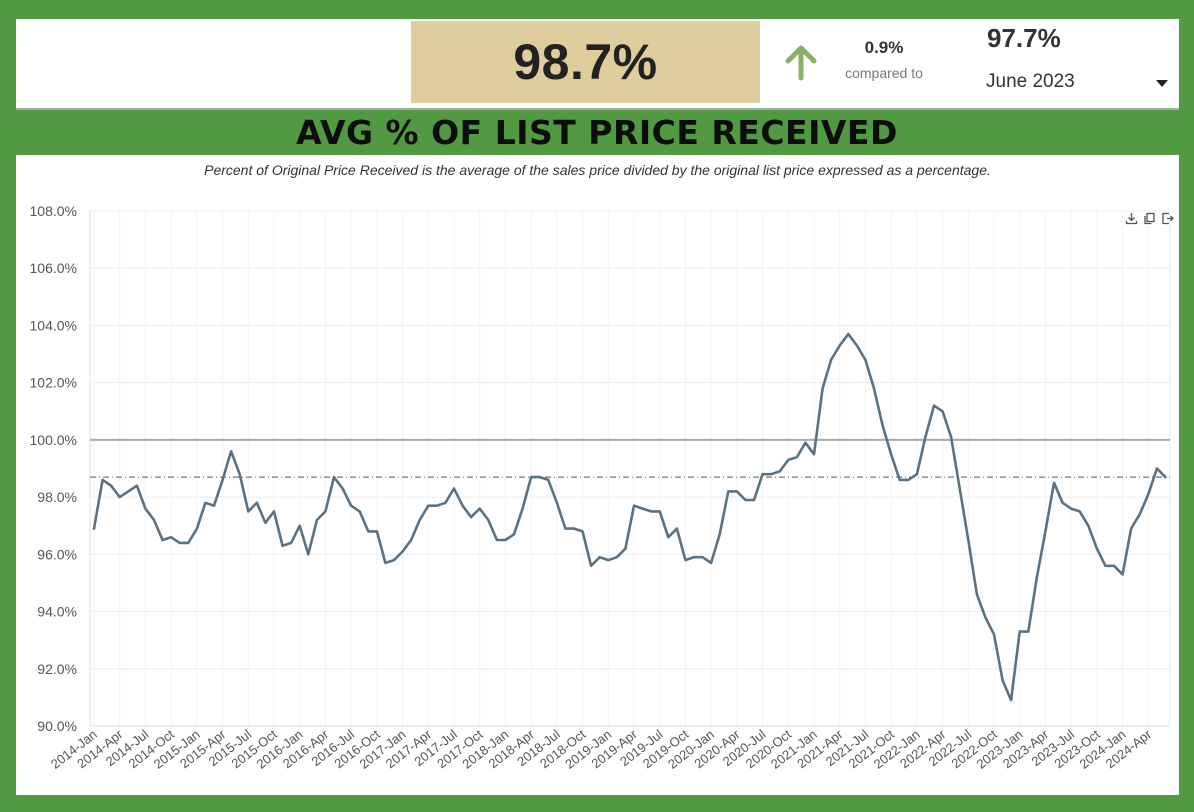 The width and height of the screenshot is (1194, 812). I want to click on export-icon, so click(1167, 218).